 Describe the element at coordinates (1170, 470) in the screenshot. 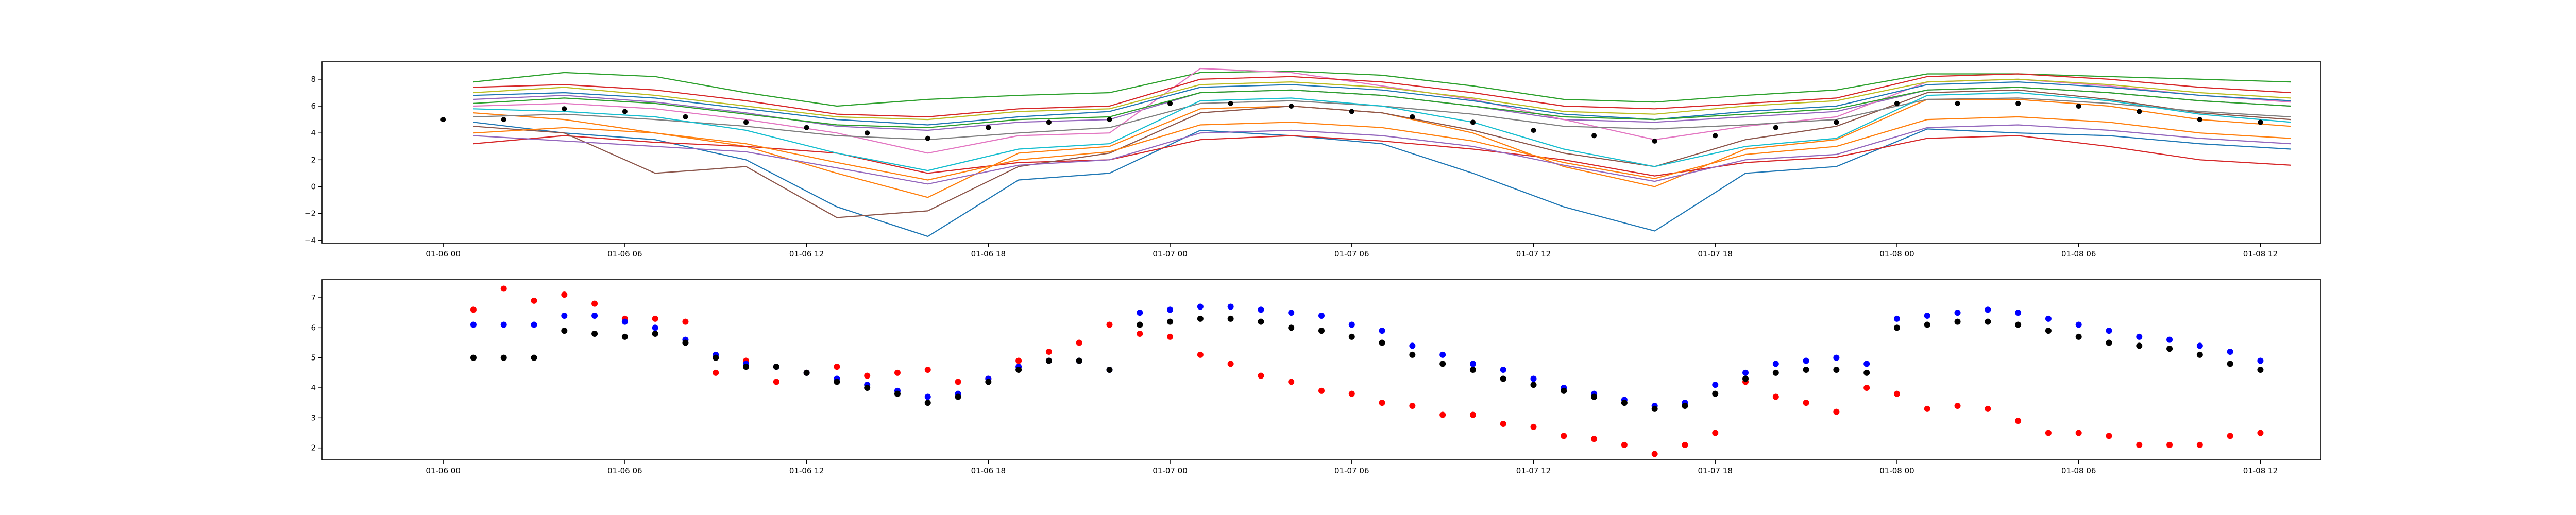

I see `bottom-x-tick-label: 01-07 00` at that location.